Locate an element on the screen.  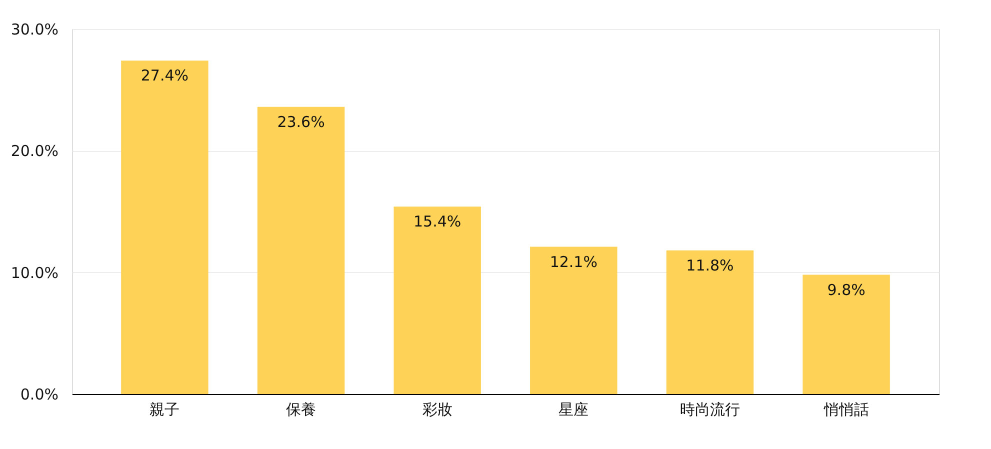
data-label: 27.4% is located at coordinates (164, 75).